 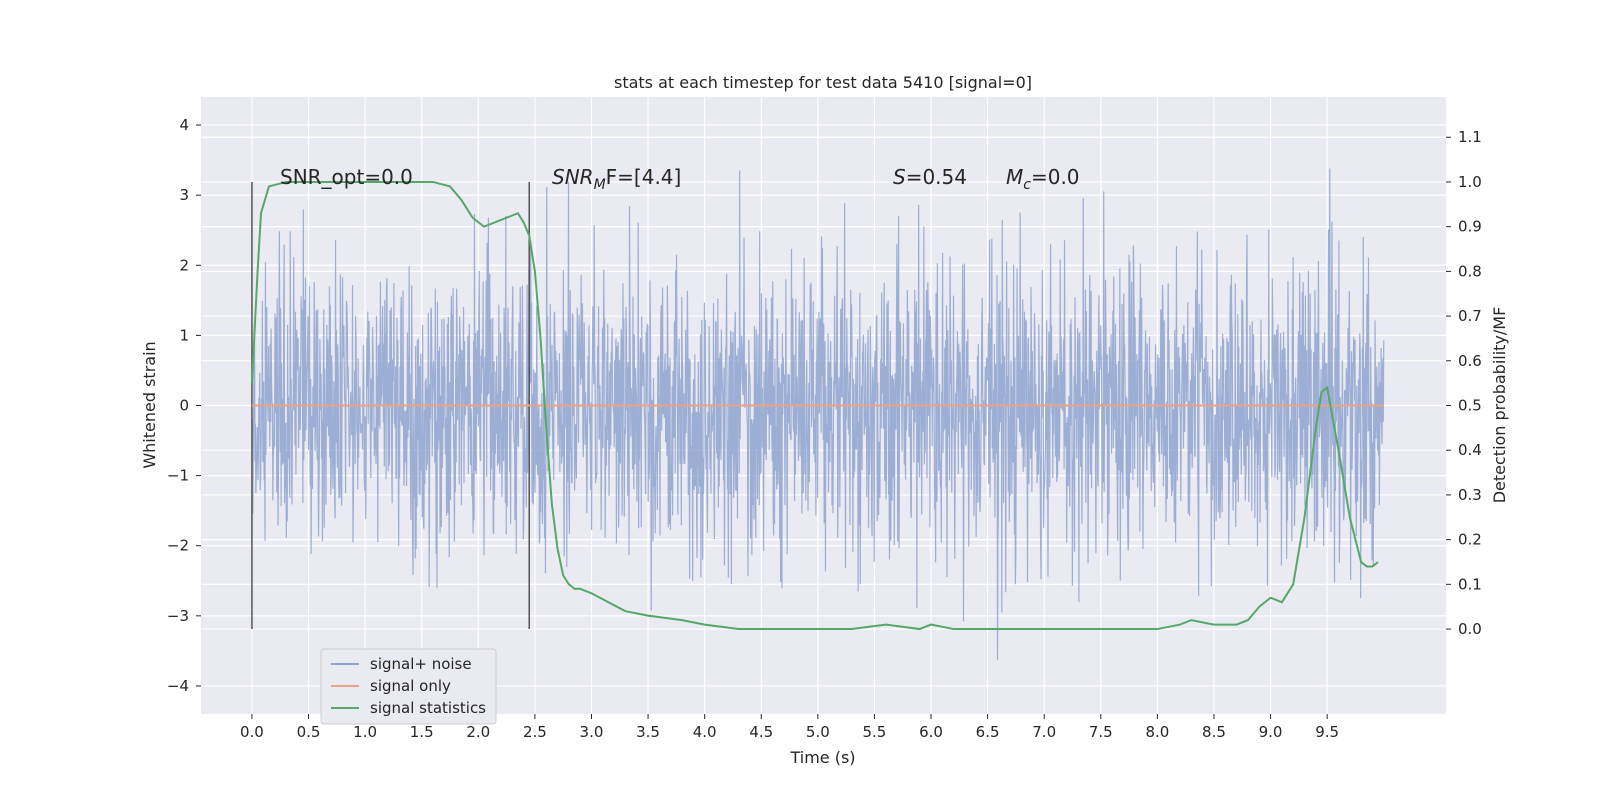 I want to click on y2-tick-label: 0.9, so click(x=1470, y=227).